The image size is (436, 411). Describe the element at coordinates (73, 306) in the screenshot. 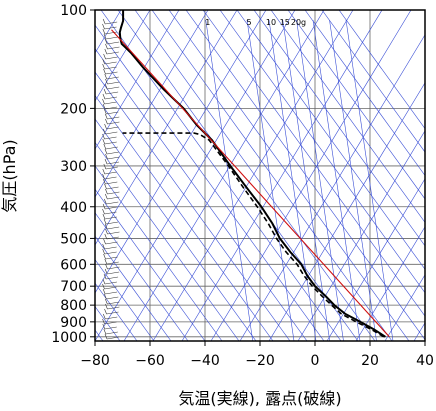

I see `y-tick-label: 800` at that location.